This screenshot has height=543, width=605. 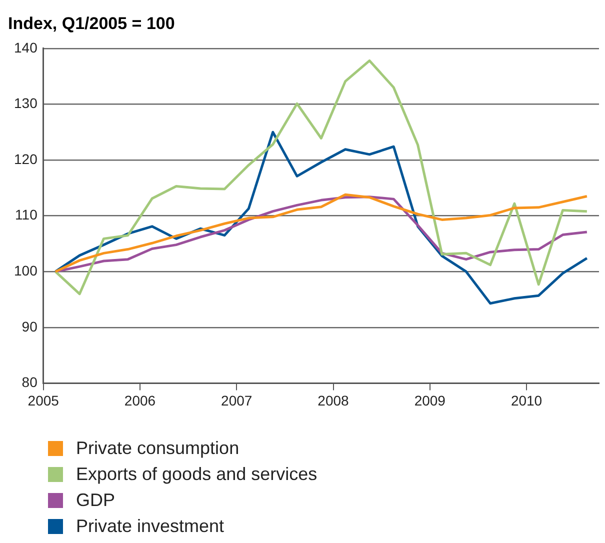 What do you see at coordinates (140, 400) in the screenshot?
I see `x-tick-label: 2006` at bounding box center [140, 400].